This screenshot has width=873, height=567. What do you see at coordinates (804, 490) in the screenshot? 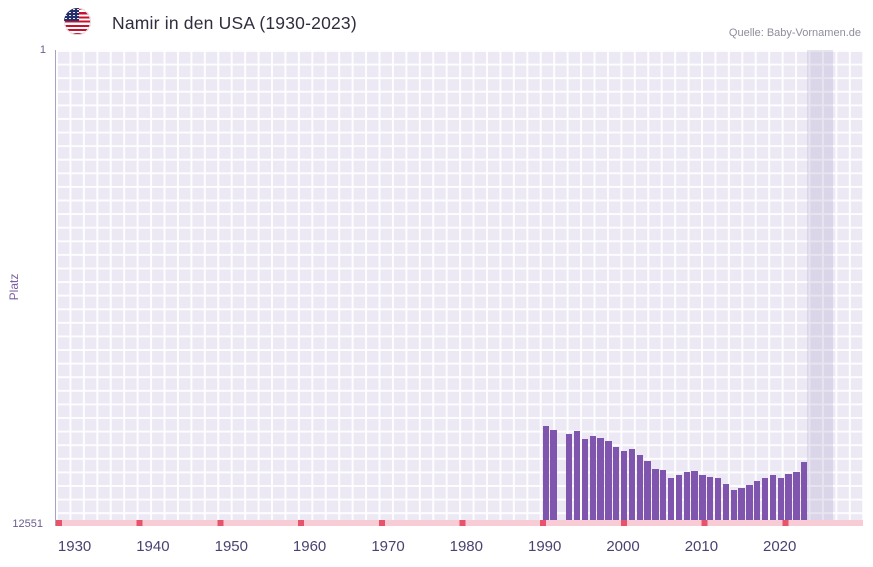
I see `bar-2023` at bounding box center [804, 490].